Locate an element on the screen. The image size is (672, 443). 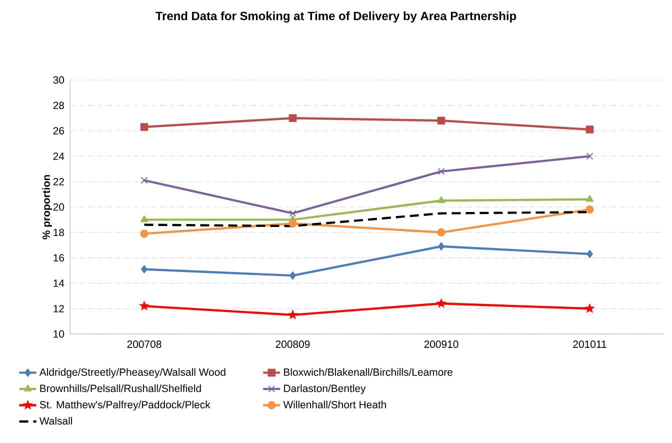
y-tick-label: 14 is located at coordinates (59, 283).